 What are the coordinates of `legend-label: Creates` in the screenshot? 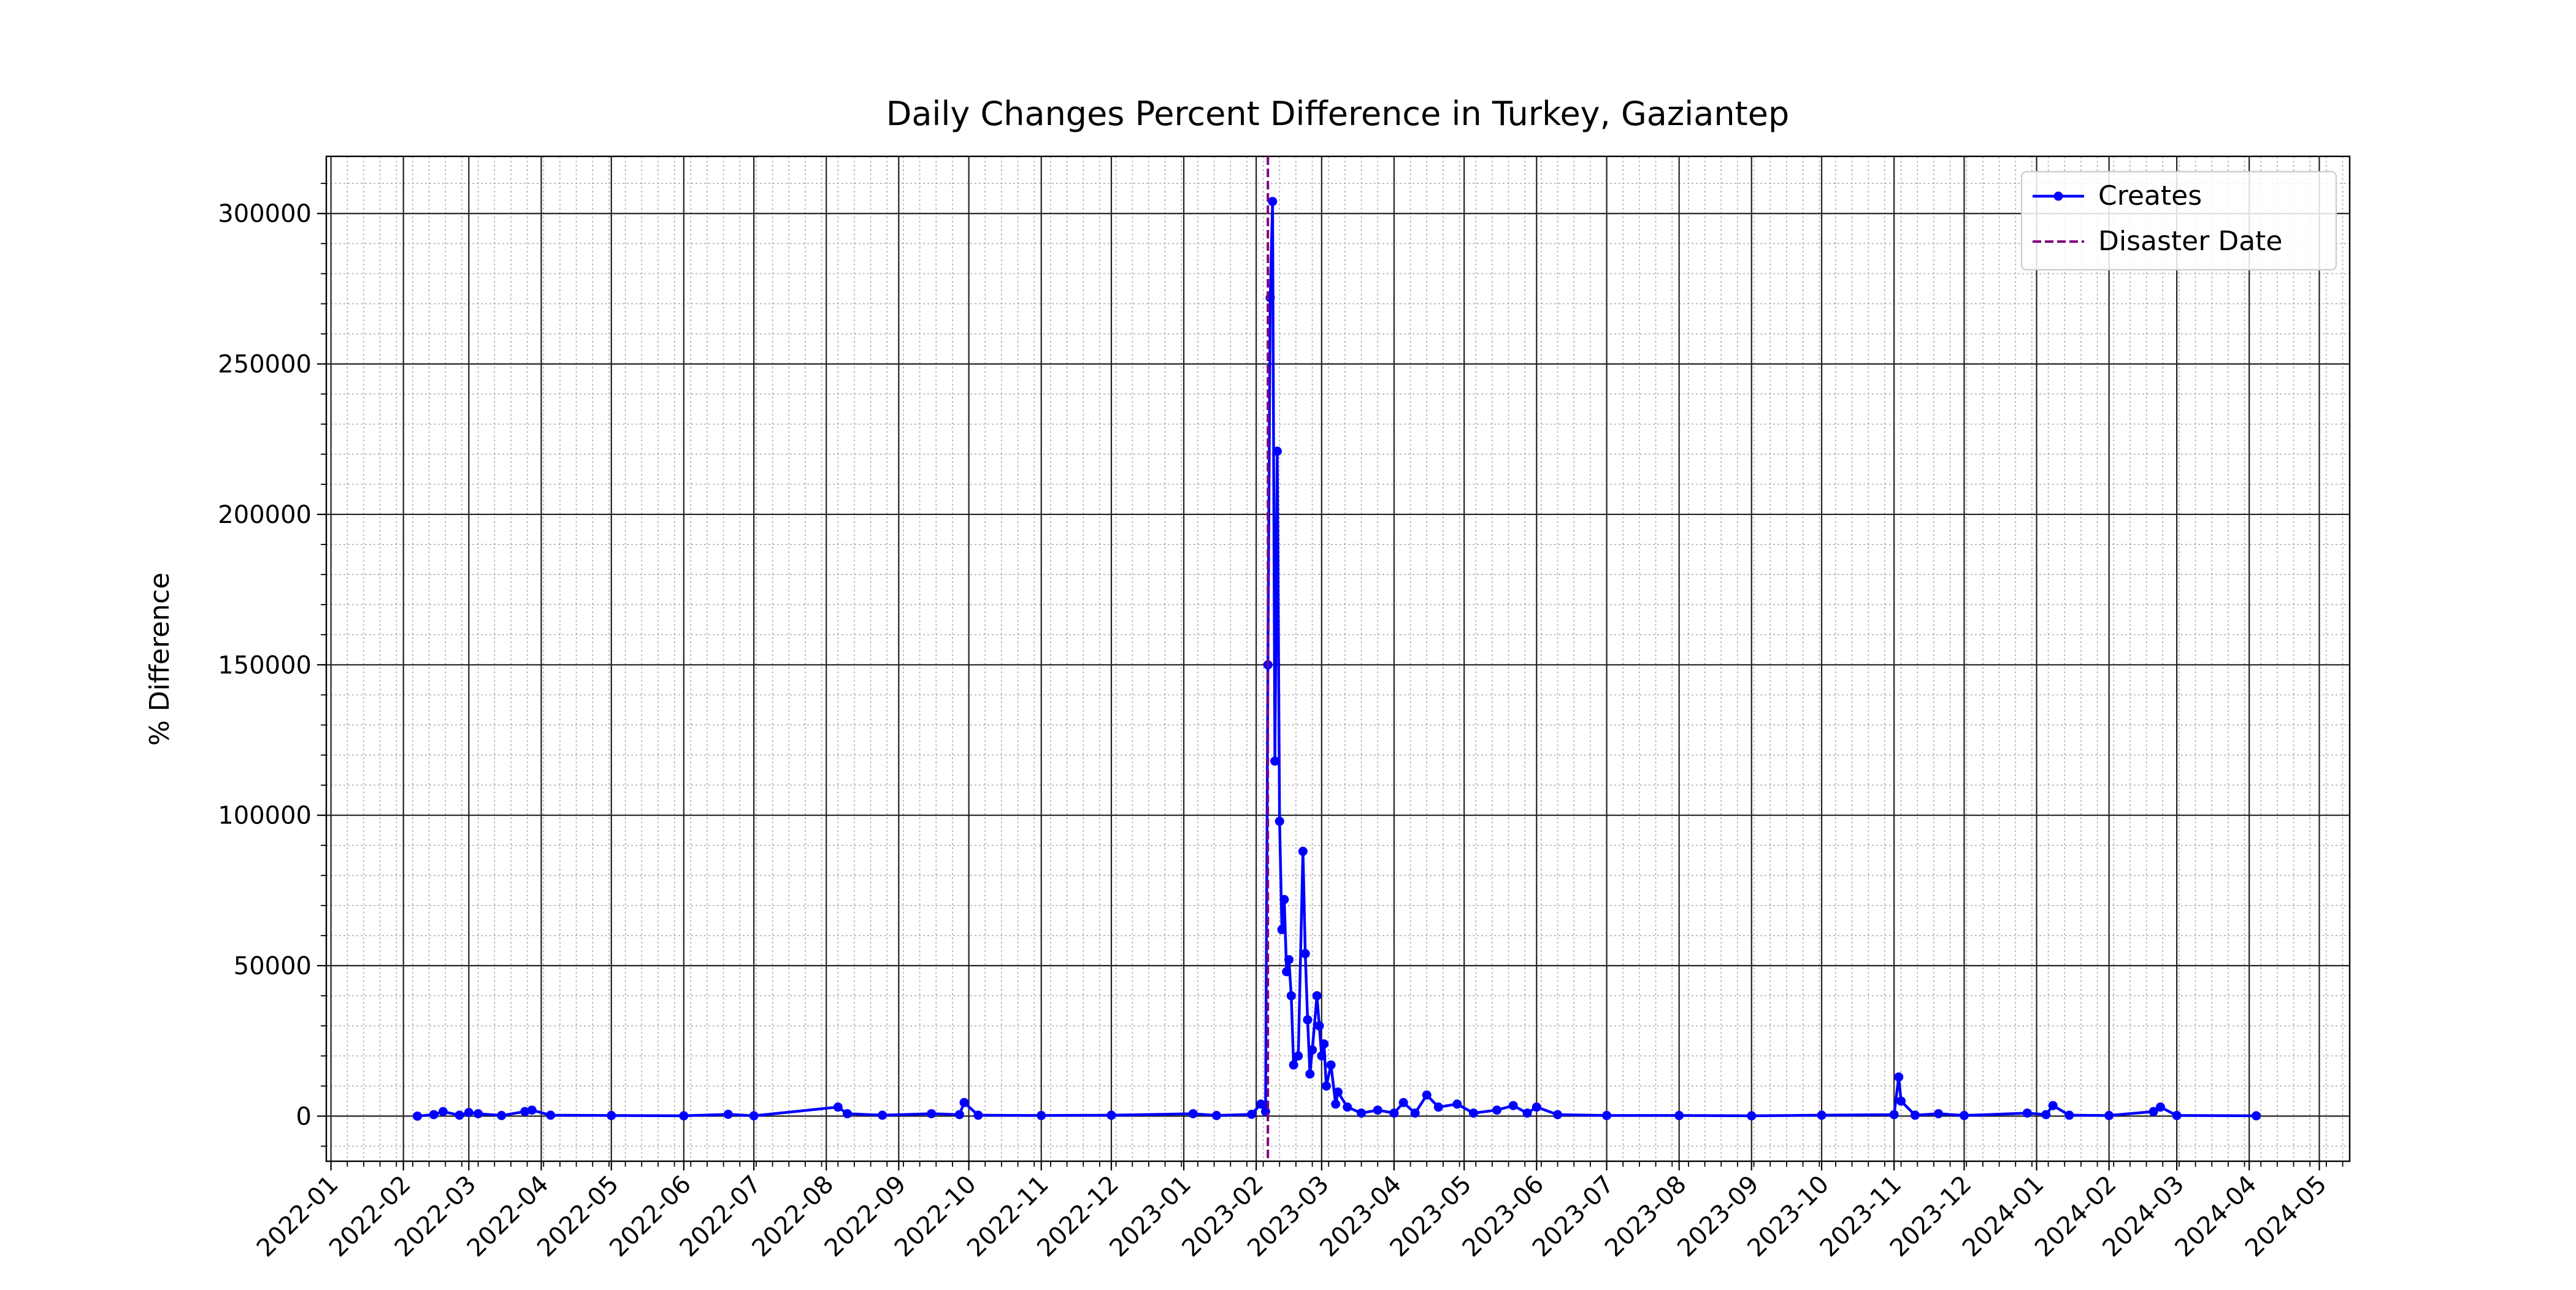 It's located at (2150, 196).